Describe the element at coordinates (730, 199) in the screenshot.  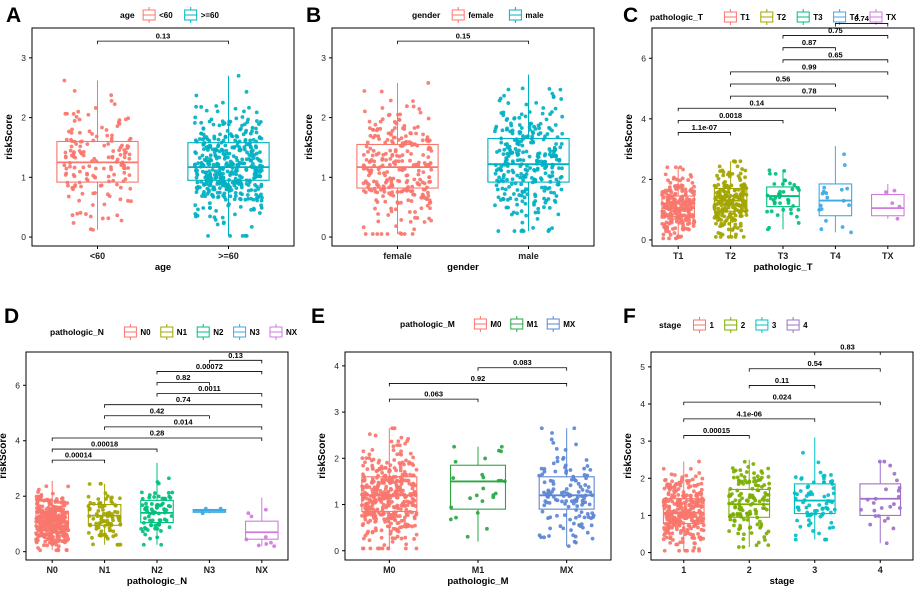
I see `box-t2` at that location.